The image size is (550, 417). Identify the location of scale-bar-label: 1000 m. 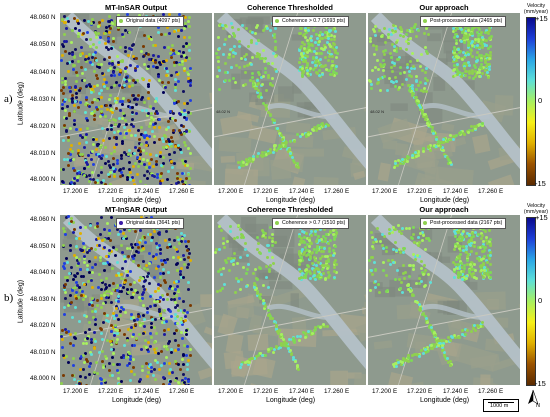
(499, 406).